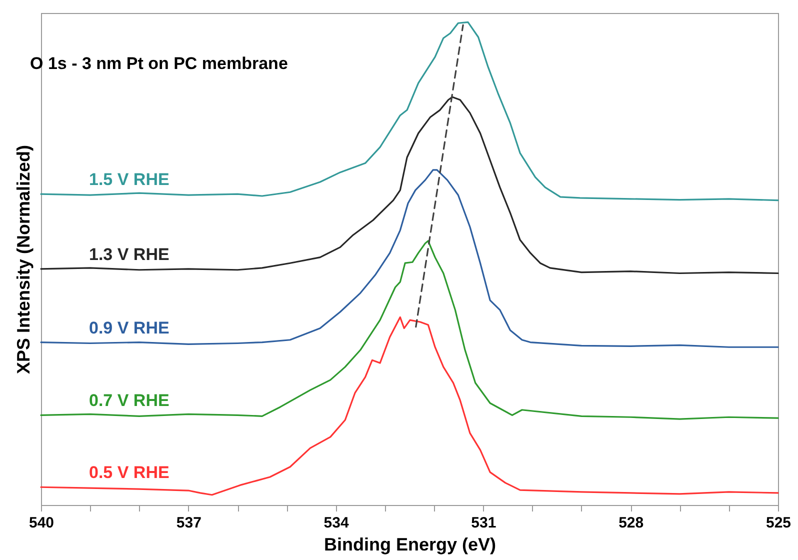 This screenshot has height=560, width=798. Describe the element at coordinates (159, 63) in the screenshot. I see `text: O 1s - 3 nm Pt on PC membrane` at that location.